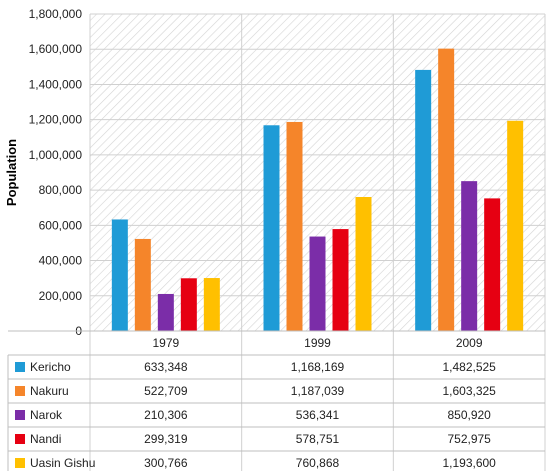 The height and width of the screenshot is (471, 550). Describe the element at coordinates (211, 304) in the screenshot. I see `bar-uasin-gishu-1979` at that location.